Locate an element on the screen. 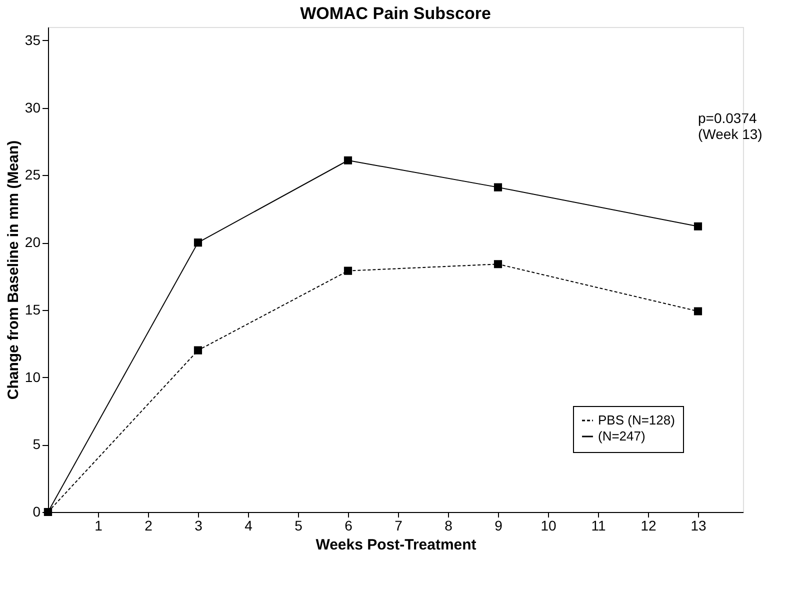 The image size is (799, 609). y-tick-label: 10 is located at coordinates (32, 376).